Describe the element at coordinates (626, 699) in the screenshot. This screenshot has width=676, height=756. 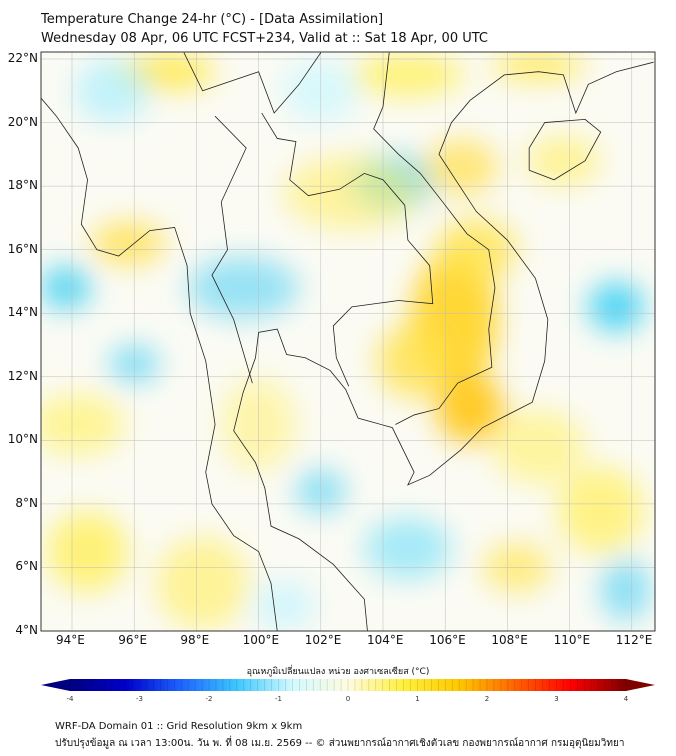
I see `colorbar-tick-label: 4` at that location.